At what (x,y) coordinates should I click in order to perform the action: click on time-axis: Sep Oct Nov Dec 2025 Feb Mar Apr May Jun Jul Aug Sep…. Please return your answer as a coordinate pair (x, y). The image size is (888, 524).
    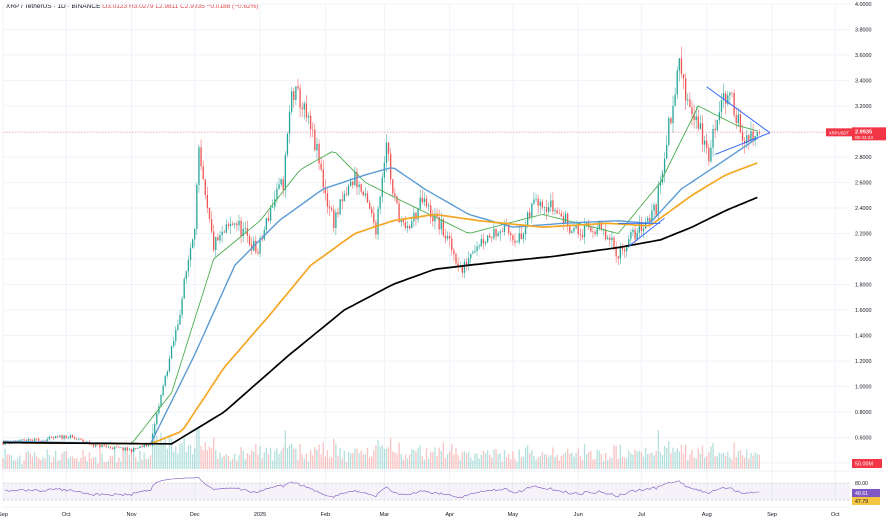
    Looking at the image, I should click on (425, 512).